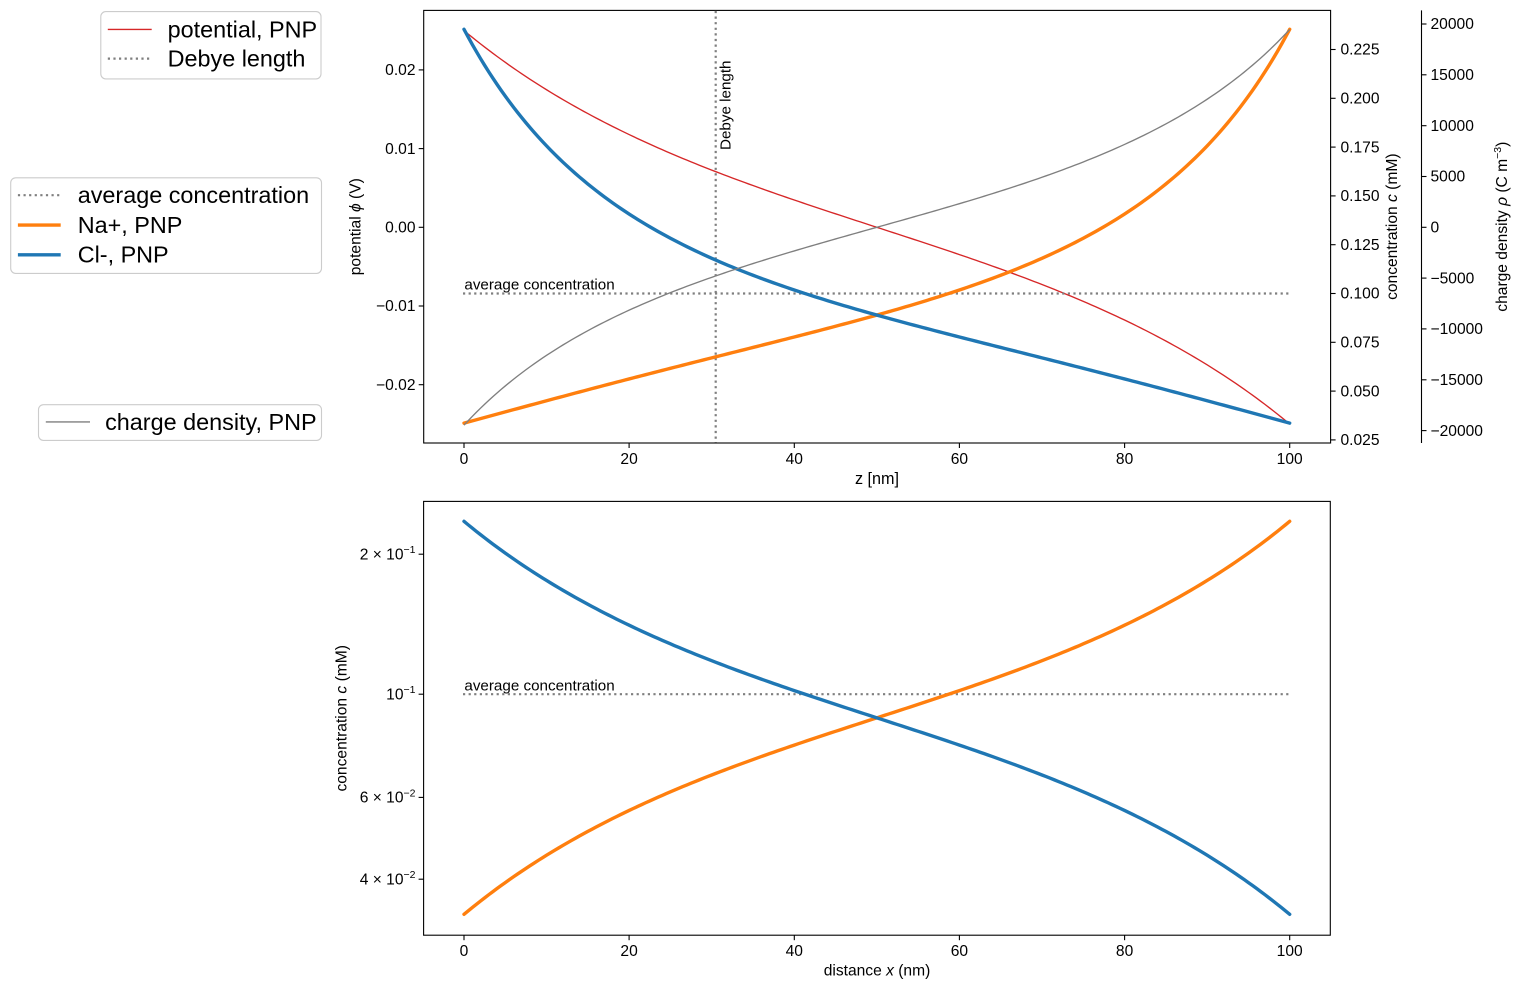 The height and width of the screenshot is (995, 1523). What do you see at coordinates (1453, 126) in the screenshot?
I see `svg-text: 10000` at bounding box center [1453, 126].